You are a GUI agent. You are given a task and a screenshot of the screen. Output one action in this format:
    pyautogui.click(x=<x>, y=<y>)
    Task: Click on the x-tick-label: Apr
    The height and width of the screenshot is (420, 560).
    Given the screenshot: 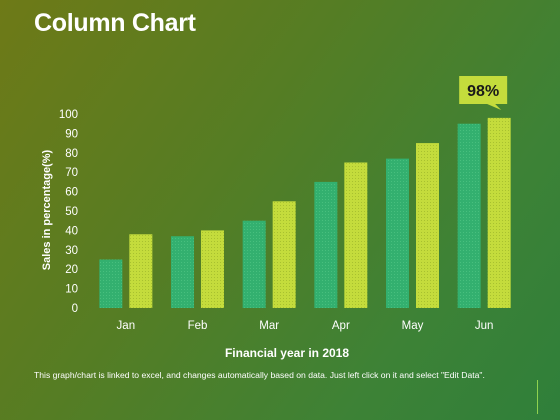 What is the action you would take?
    pyautogui.click(x=341, y=326)
    